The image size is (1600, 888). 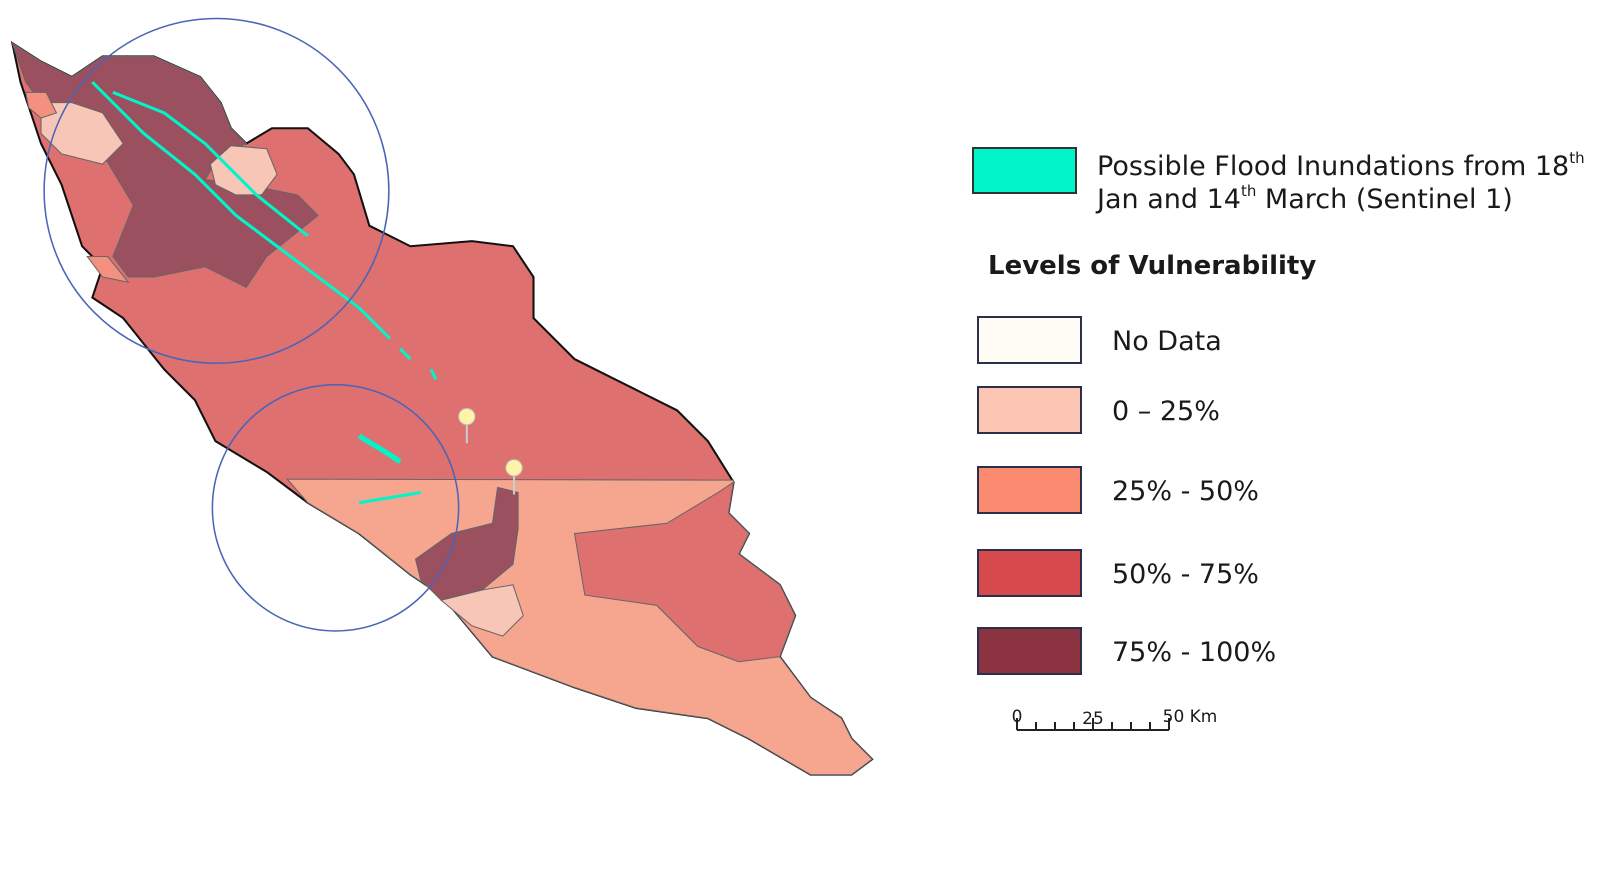 I want to click on flood-label-text: Jan and 14, so click(x=1168, y=199).